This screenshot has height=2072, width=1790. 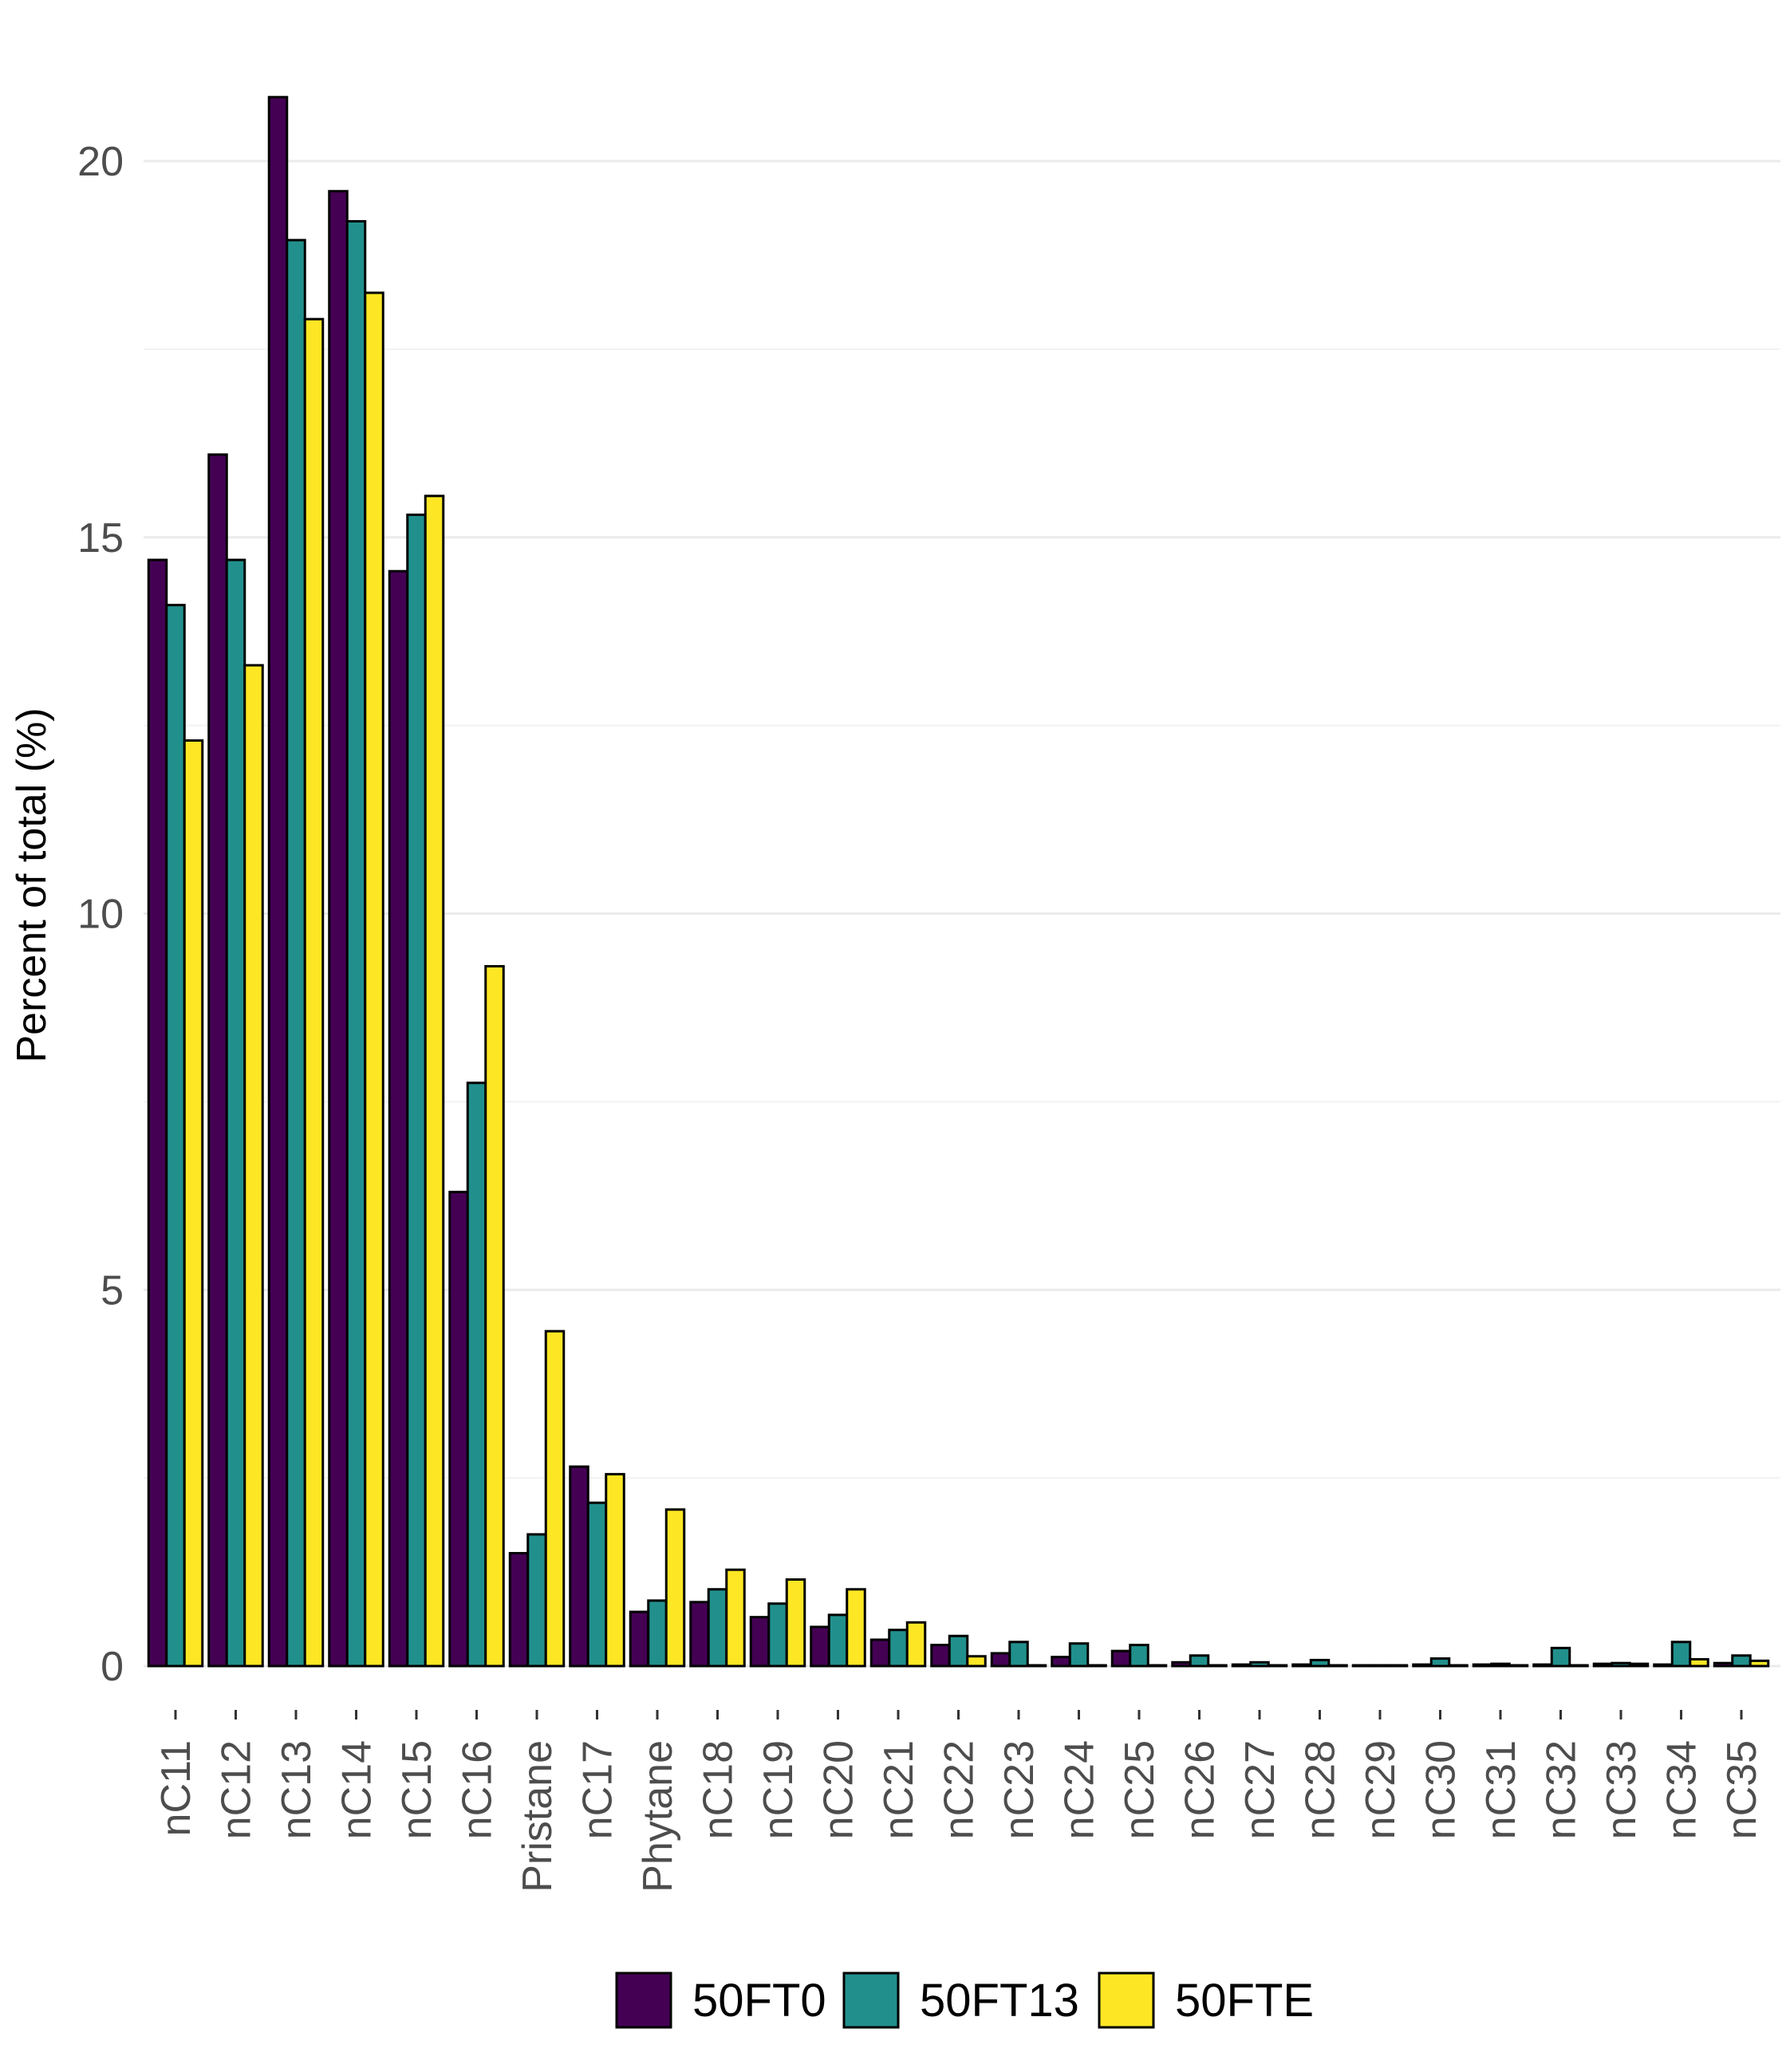 I want to click on bar-50FT13-nC24, so click(x=1079, y=1655).